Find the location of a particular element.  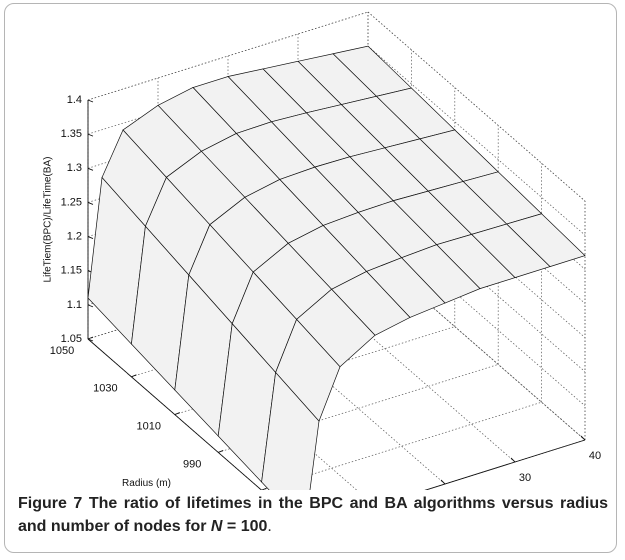

figure-label: Figure 7 is located at coordinates (50, 503).